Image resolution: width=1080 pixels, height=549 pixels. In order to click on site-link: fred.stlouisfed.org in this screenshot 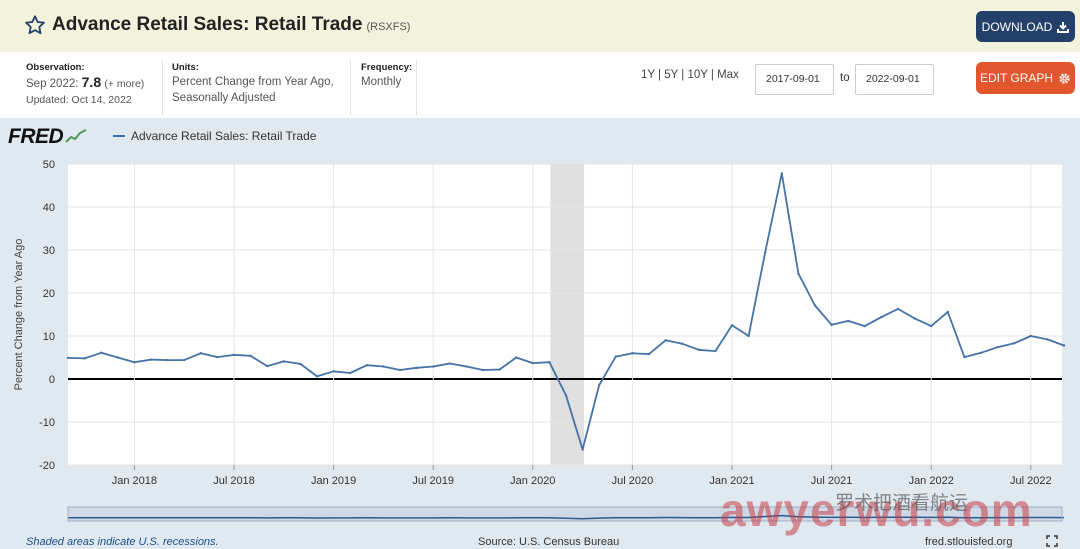, I will do `click(969, 542)`.